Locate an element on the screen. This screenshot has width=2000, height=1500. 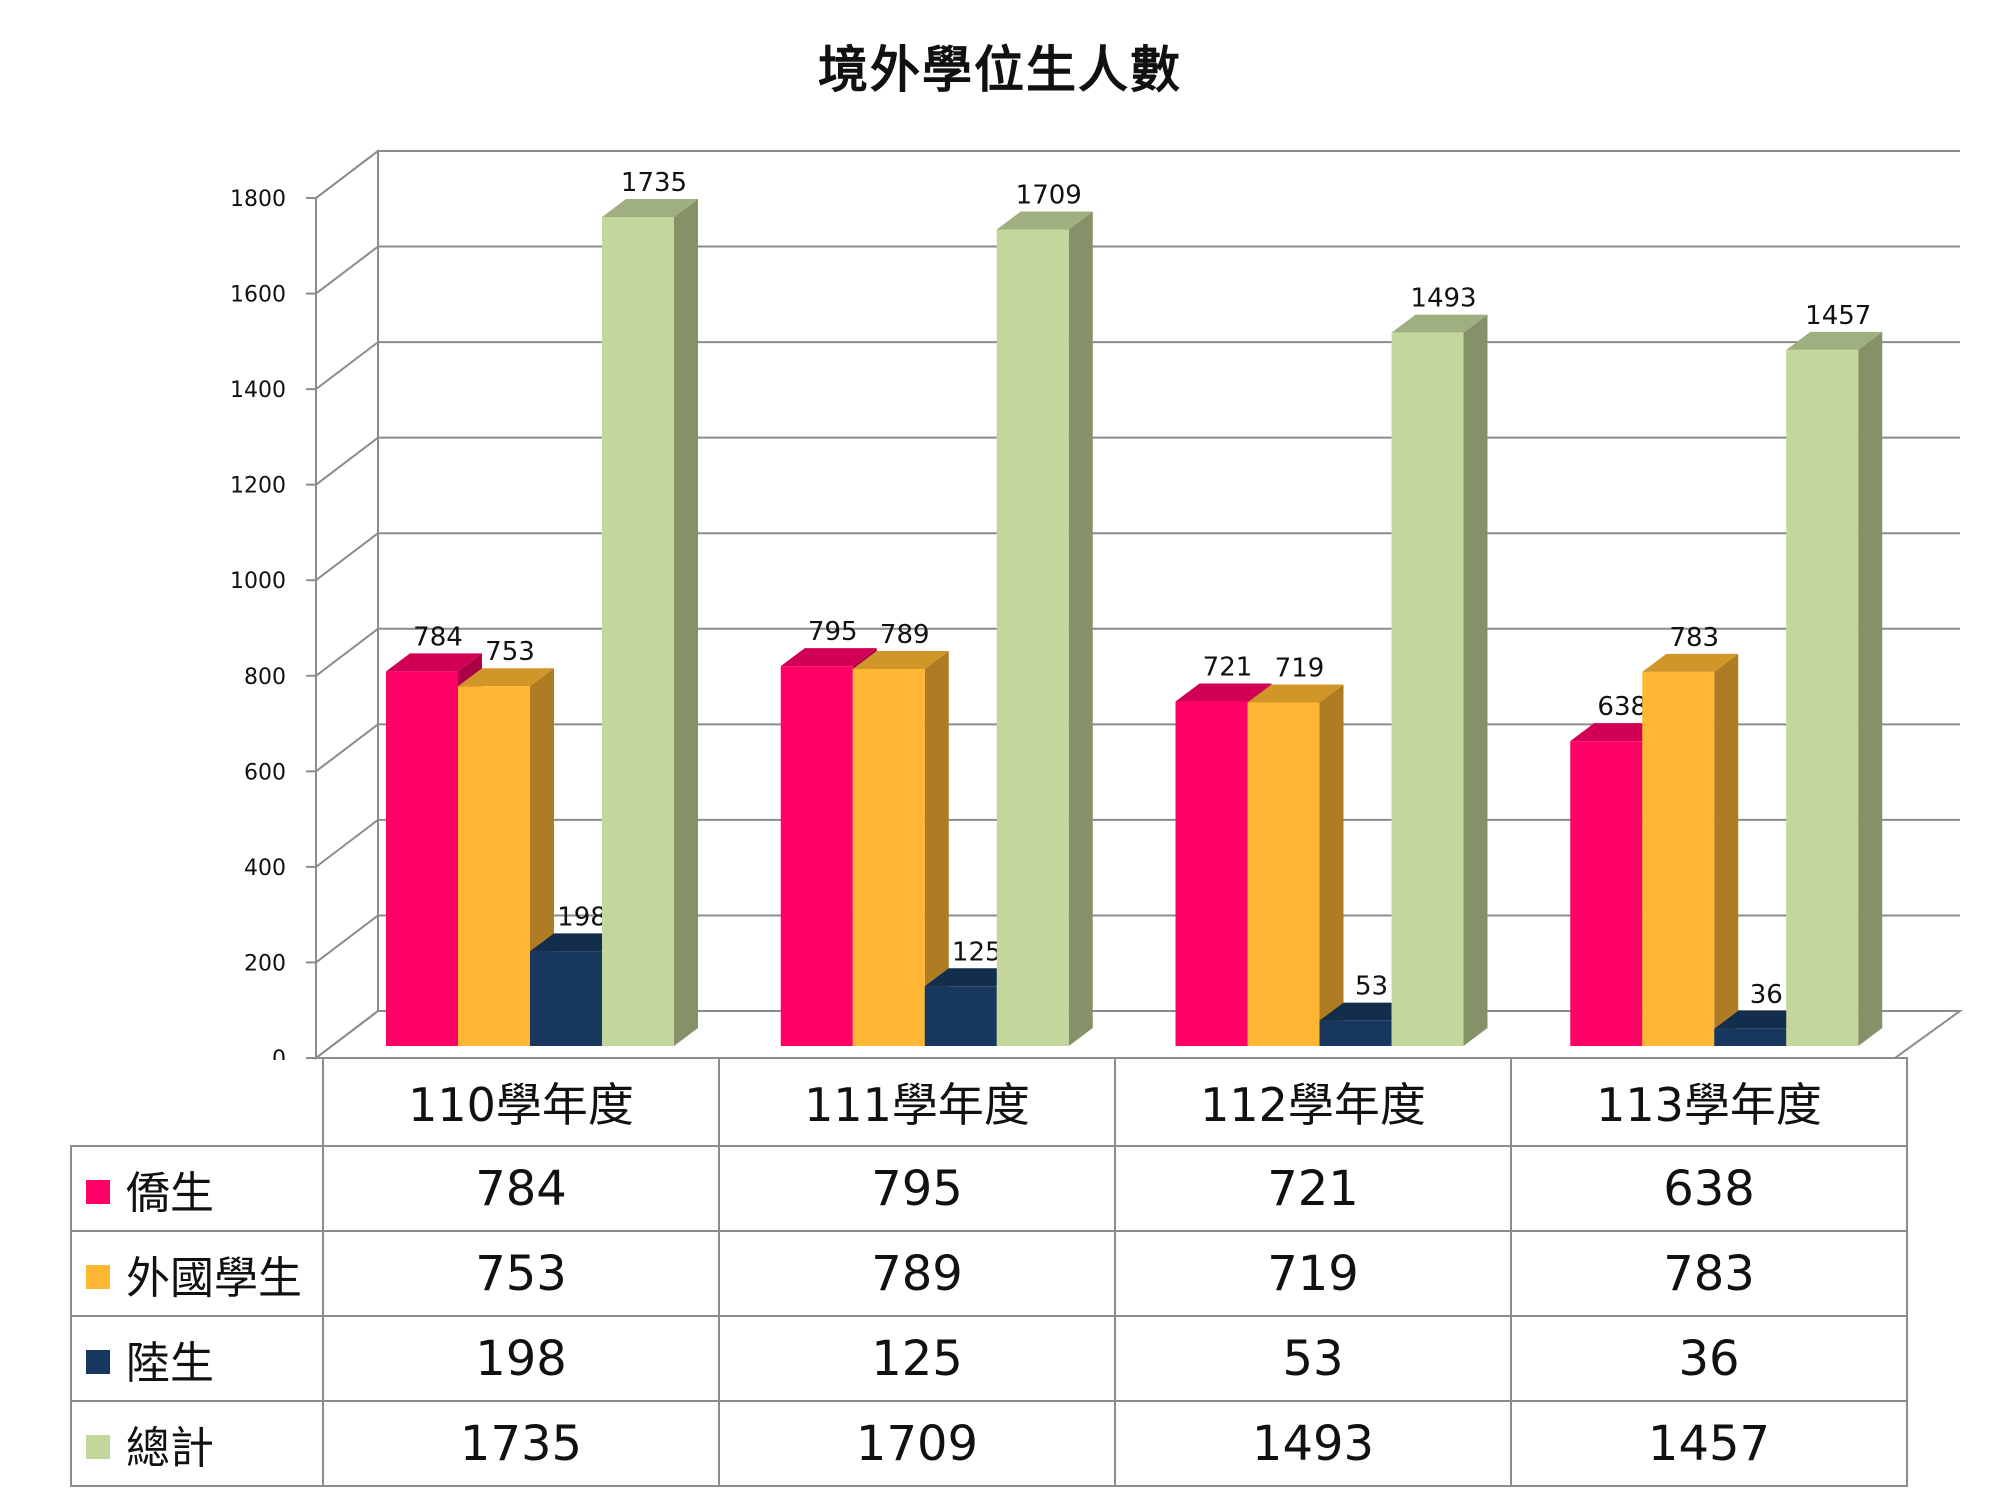
data-label: 1457 is located at coordinates (1838, 316).